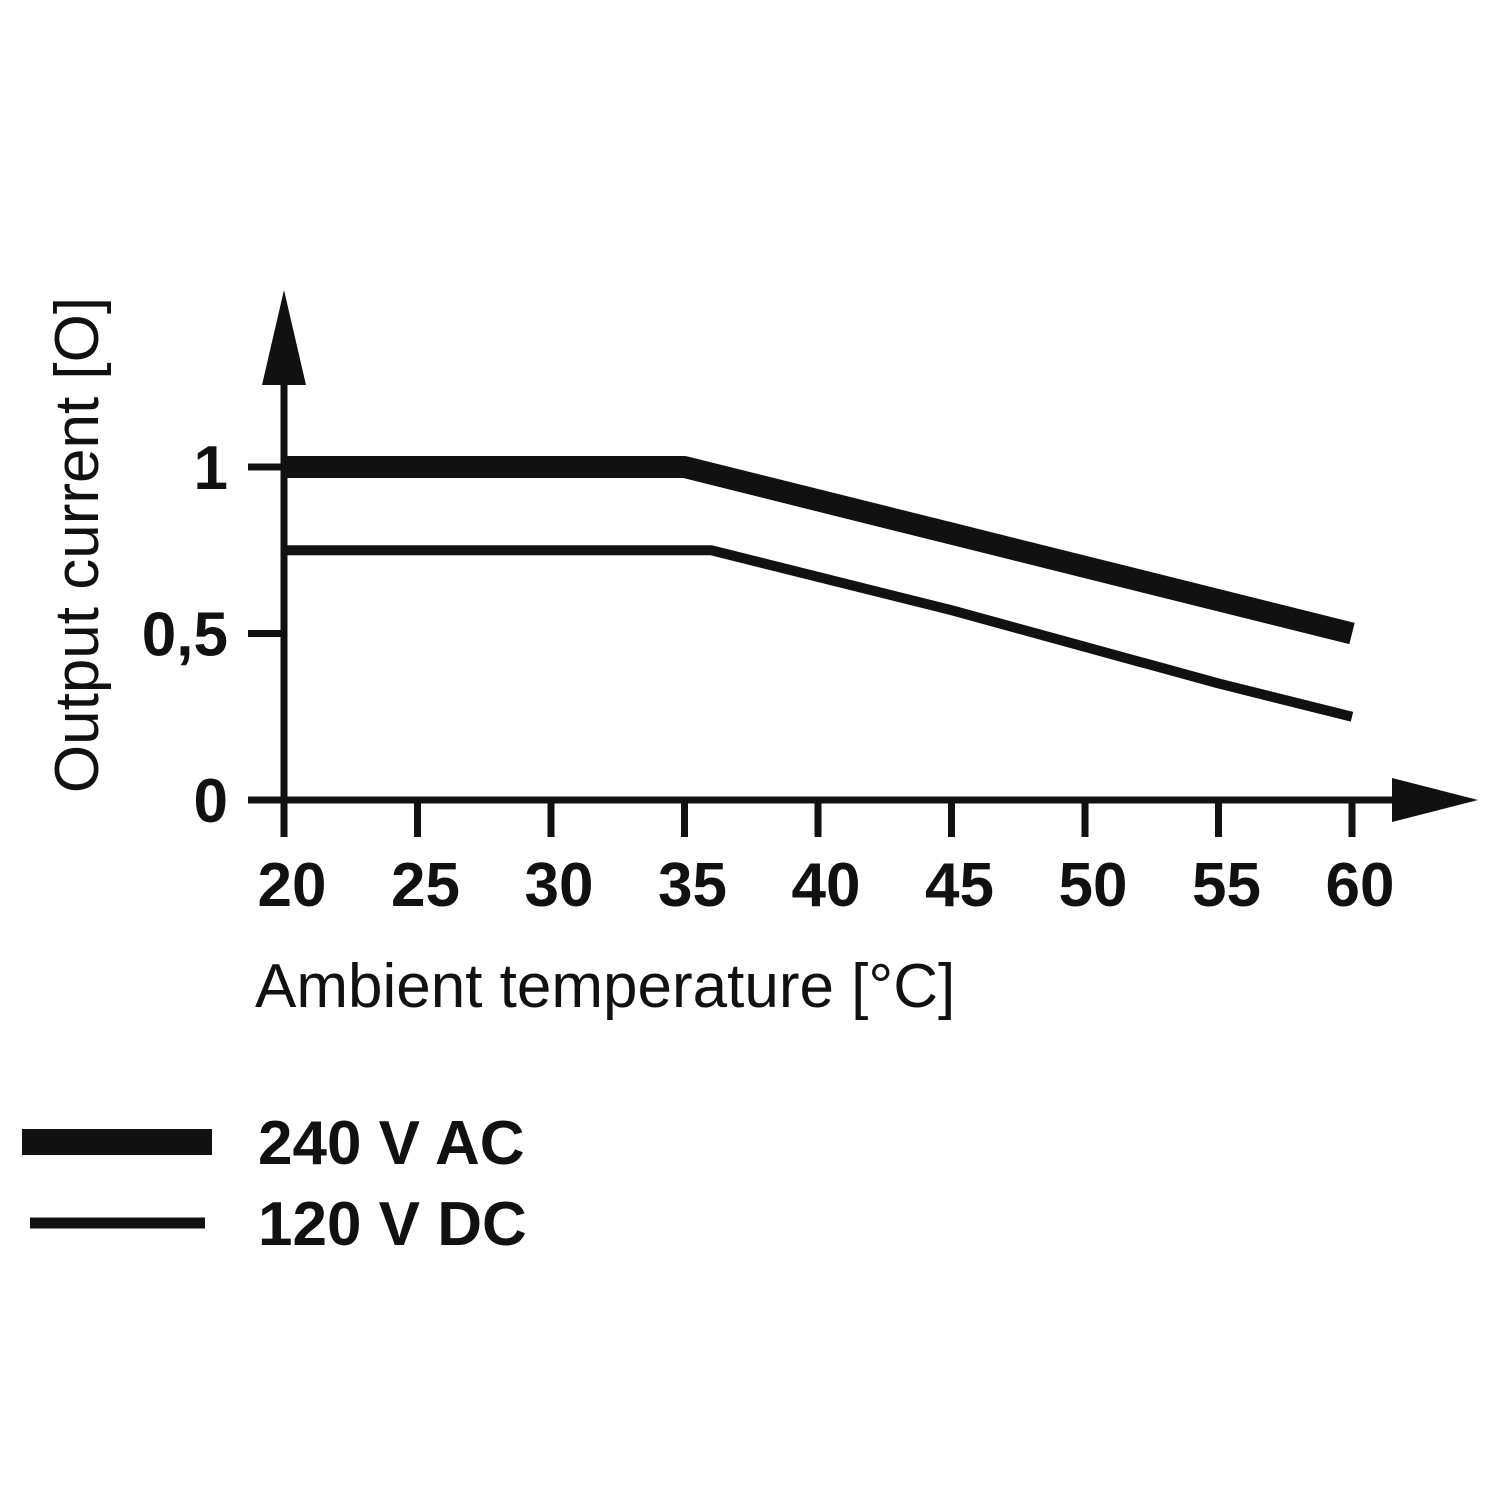 This screenshot has height=1500, width=1500. I want to click on legend-label-120v-dc: 120 V DC, so click(392, 1224).